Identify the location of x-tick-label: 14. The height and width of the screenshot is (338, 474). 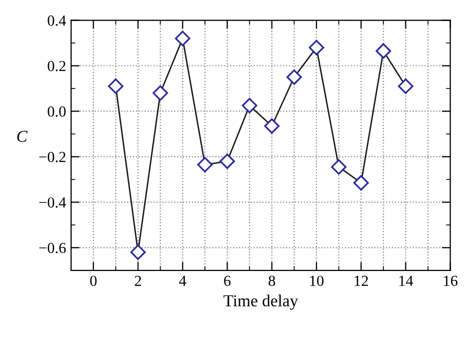
(406, 281).